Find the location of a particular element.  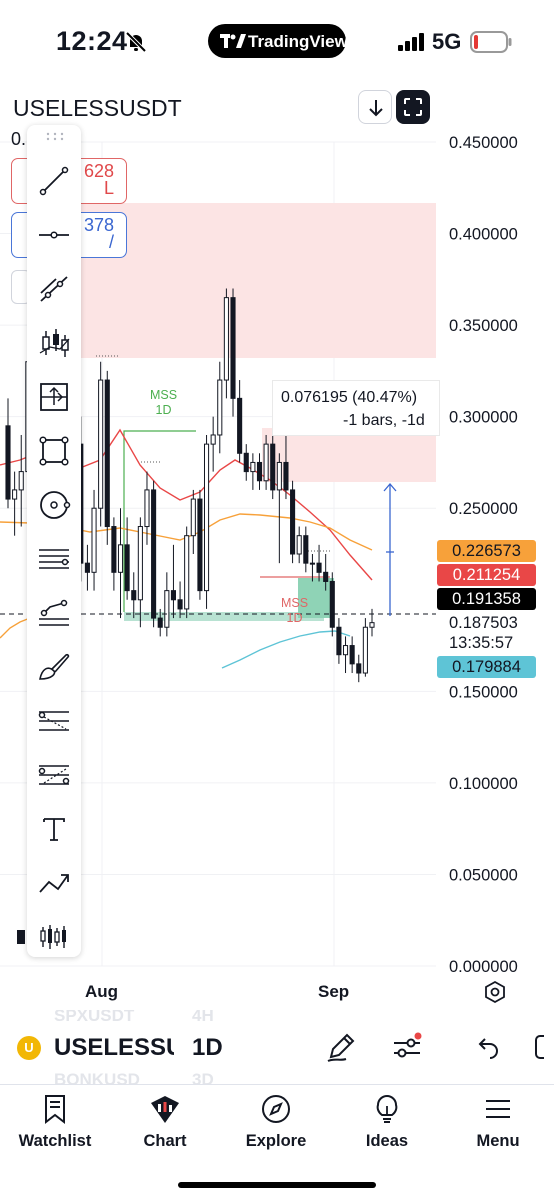

nav-watchlist: Watchlist is located at coordinates (55, 1125).